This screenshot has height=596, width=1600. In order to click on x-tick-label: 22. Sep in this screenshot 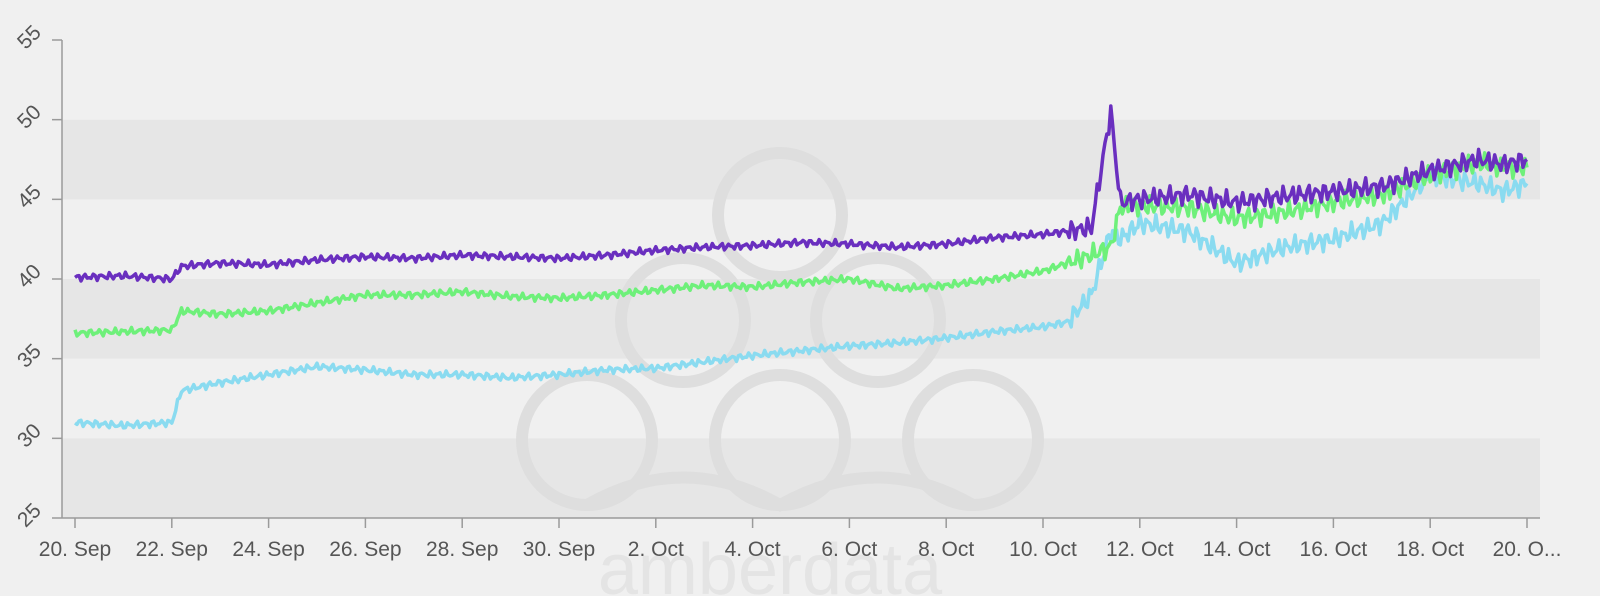, I will do `click(172, 549)`.